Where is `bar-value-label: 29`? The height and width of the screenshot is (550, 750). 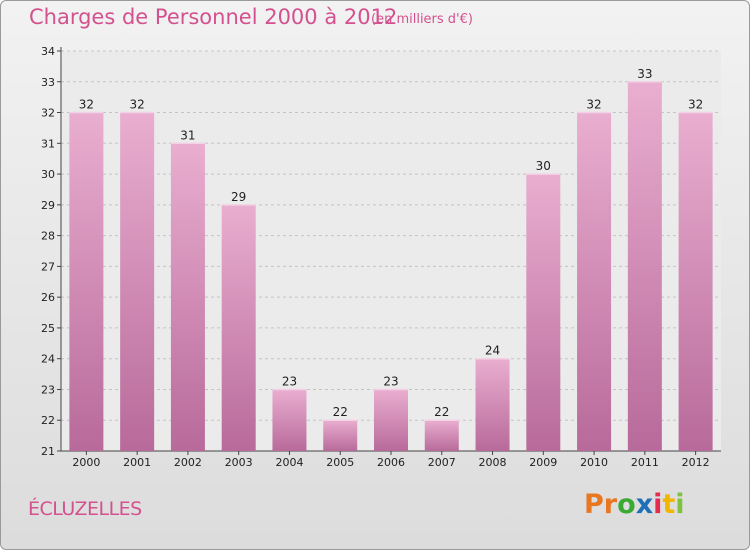
bar-value-label: 29 is located at coordinates (238, 197).